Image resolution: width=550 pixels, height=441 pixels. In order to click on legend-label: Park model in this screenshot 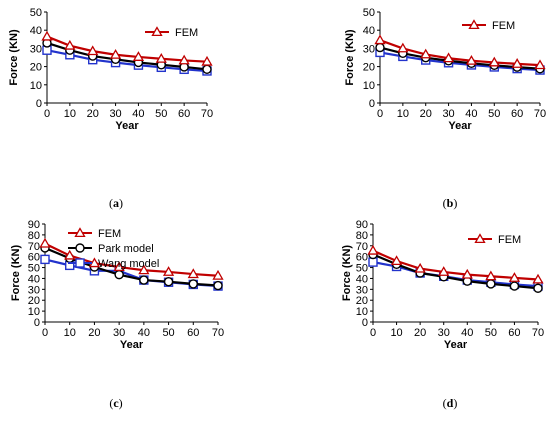, I will do `click(126, 249)`.